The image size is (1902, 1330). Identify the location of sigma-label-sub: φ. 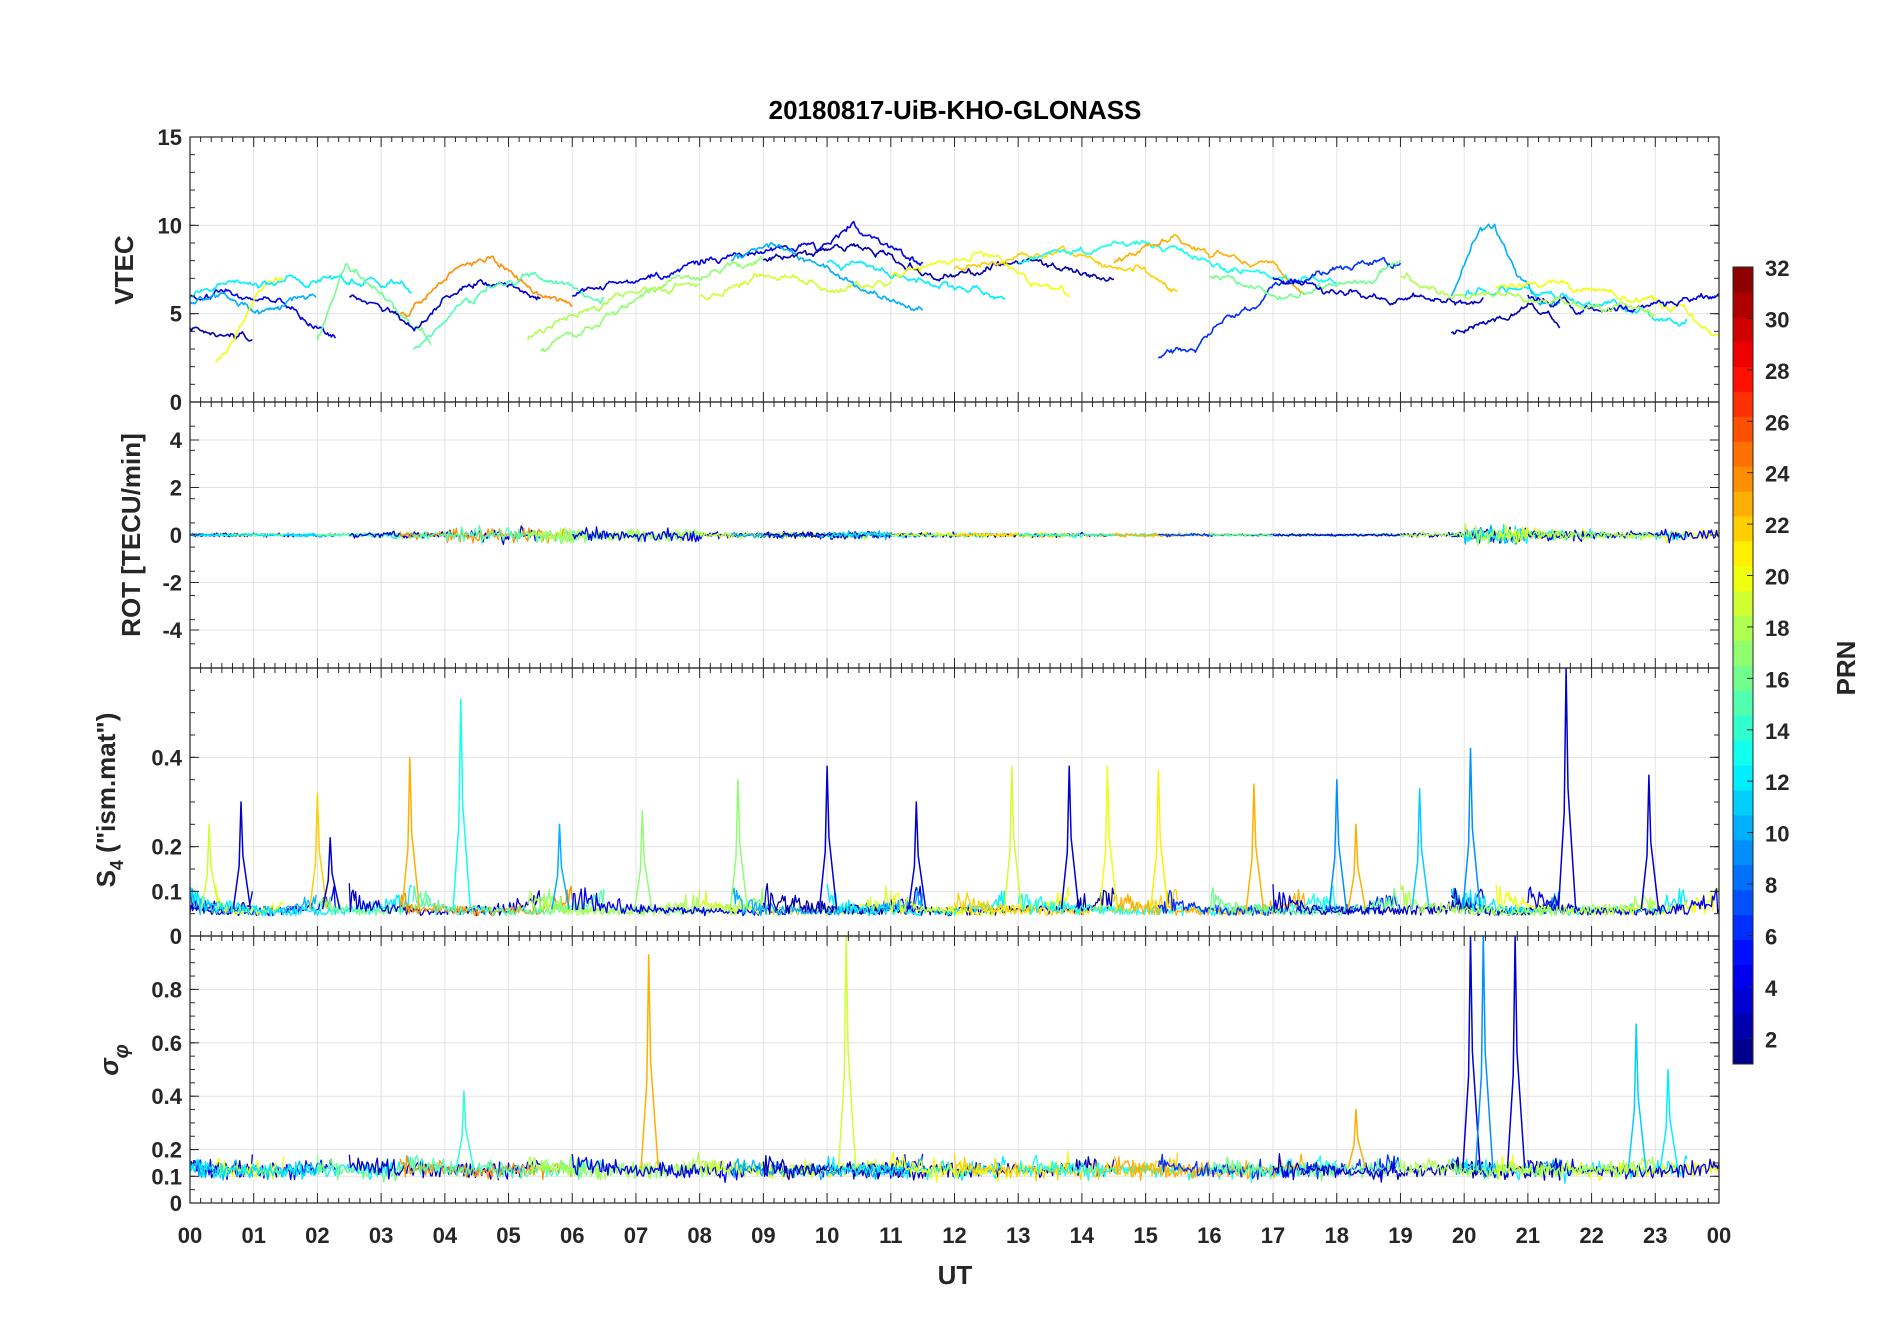
(122, 1051).